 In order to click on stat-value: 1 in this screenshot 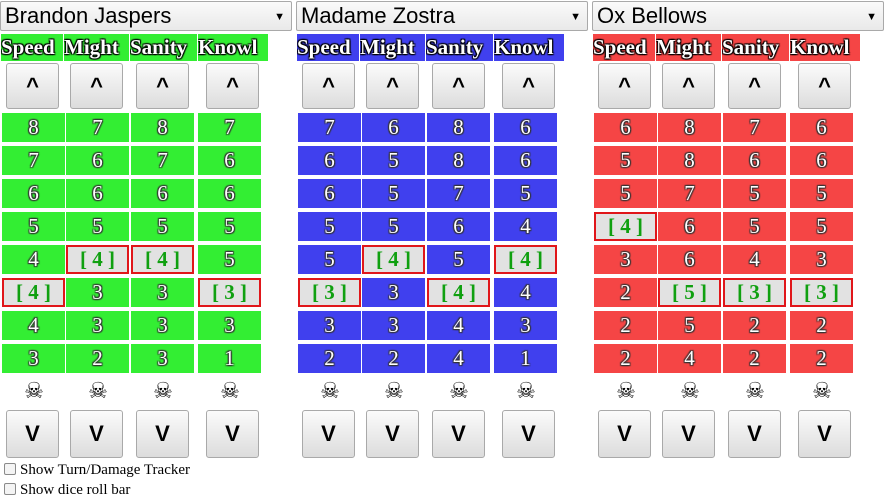, I will do `click(525, 358)`.